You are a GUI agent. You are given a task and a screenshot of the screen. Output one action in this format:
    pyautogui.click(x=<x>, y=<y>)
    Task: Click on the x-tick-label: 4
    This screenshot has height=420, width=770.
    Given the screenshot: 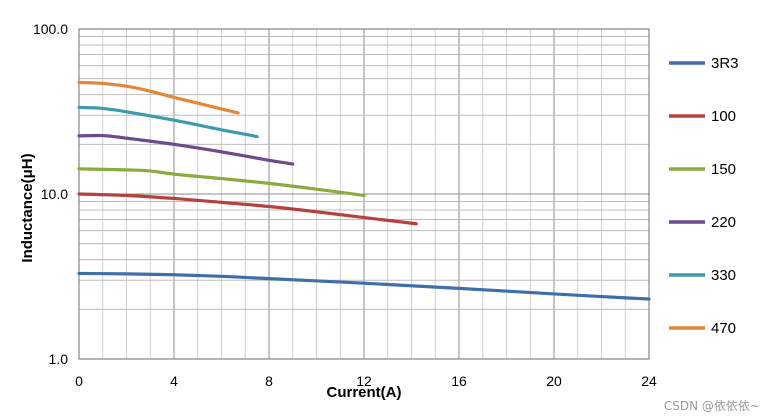 What is the action you would take?
    pyautogui.click(x=174, y=381)
    